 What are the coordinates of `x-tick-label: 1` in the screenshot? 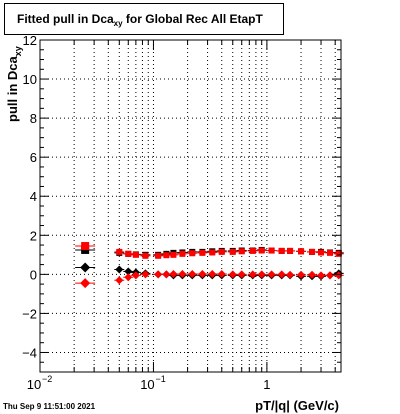 It's located at (266, 384).